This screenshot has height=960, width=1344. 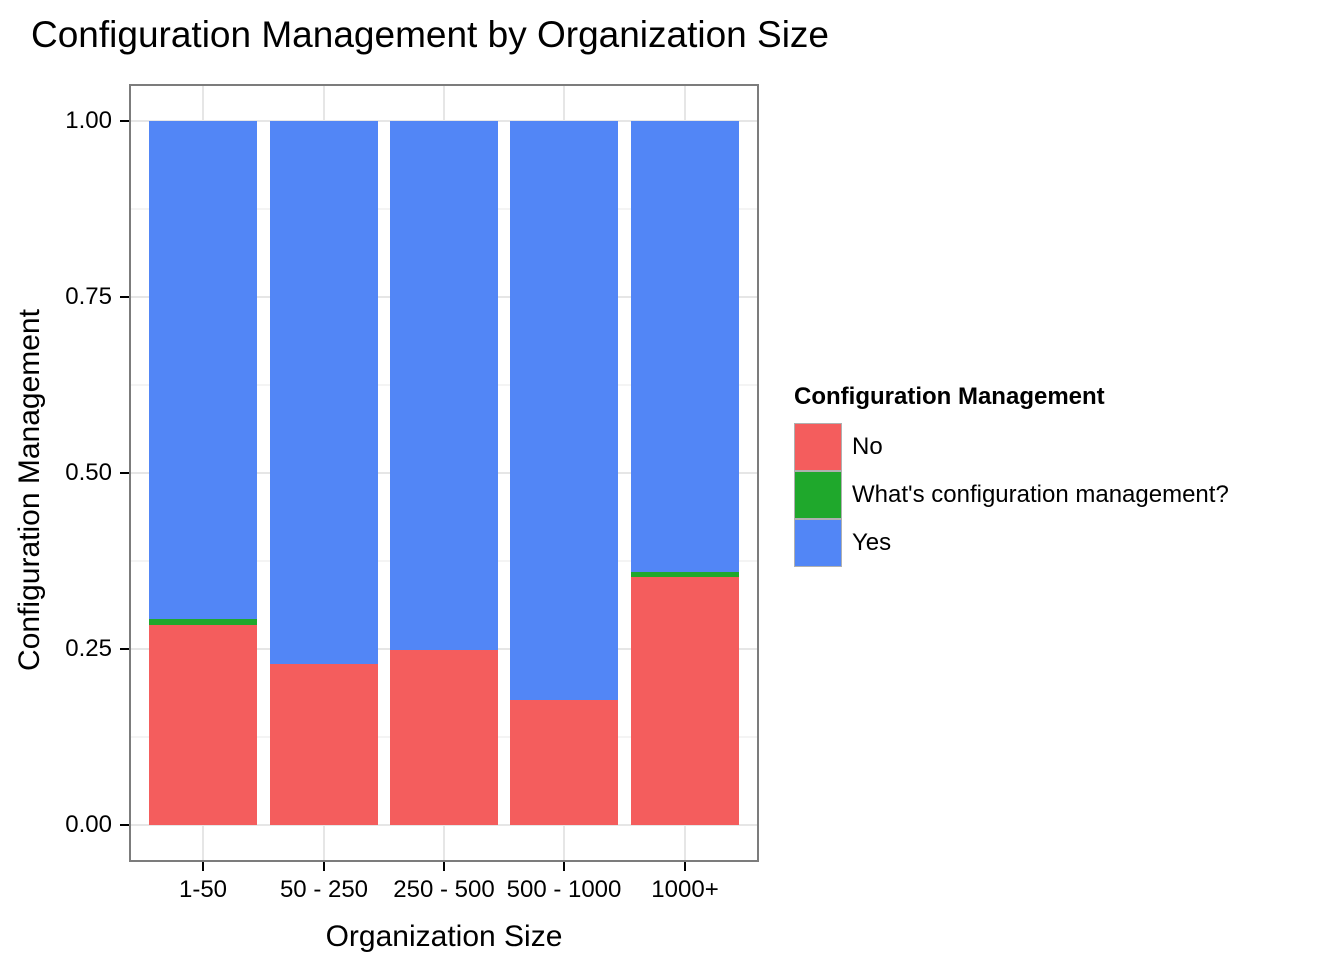 I want to click on y-tick-label: 0.50, so click(x=88, y=472).